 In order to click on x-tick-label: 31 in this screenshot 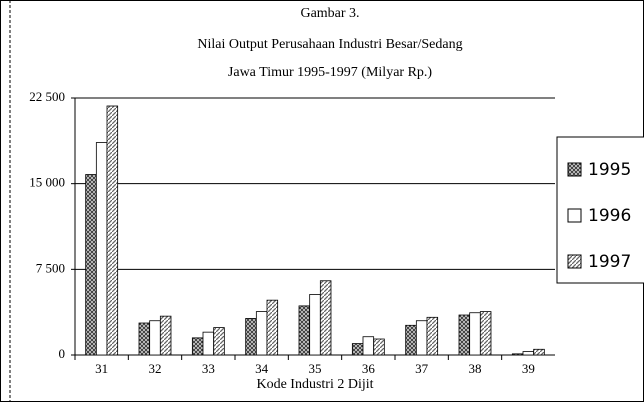, I will do `click(101, 368)`.